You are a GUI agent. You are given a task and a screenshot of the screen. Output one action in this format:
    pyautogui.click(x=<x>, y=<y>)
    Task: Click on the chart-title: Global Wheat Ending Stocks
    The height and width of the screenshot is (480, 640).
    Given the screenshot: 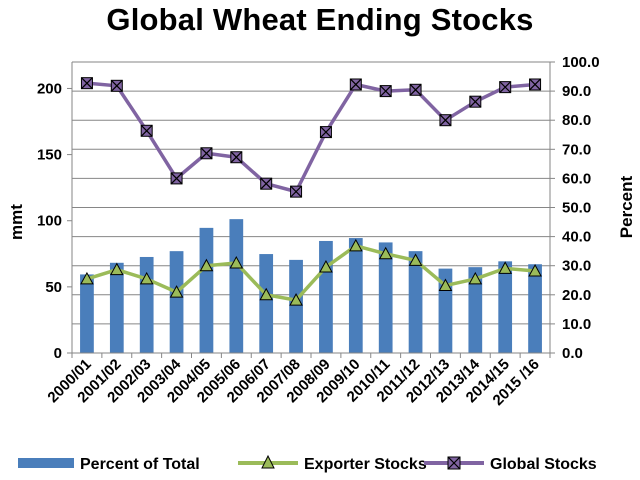 What is the action you would take?
    pyautogui.click(x=320, y=19)
    